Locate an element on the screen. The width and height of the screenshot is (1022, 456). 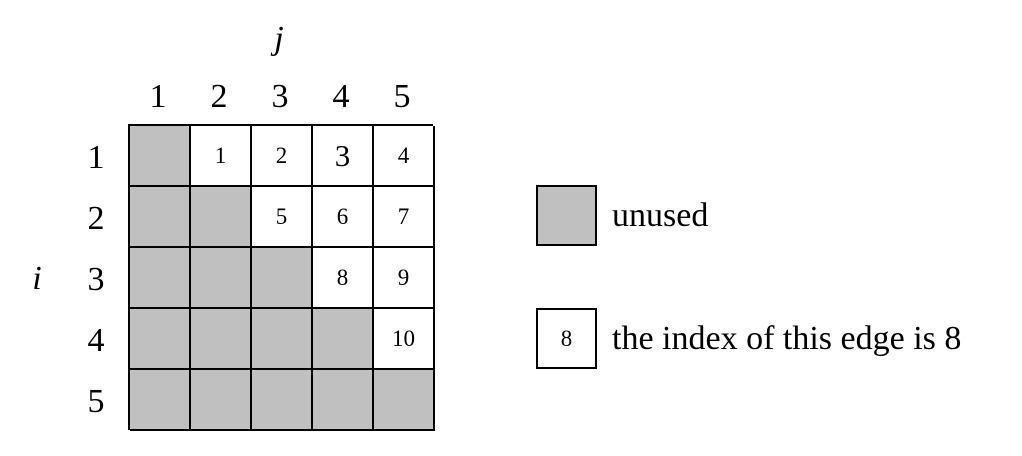
legend-unused-label: unused is located at coordinates (660, 215).